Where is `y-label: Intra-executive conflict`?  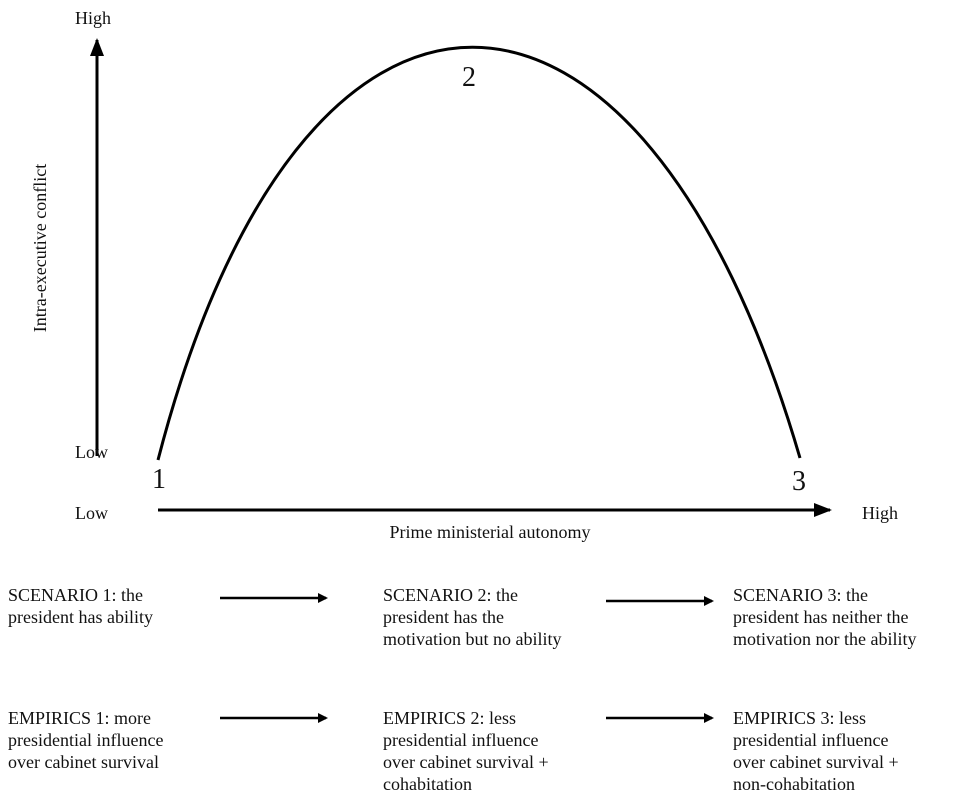 y-label: Intra-executive conflict is located at coordinates (40, 248).